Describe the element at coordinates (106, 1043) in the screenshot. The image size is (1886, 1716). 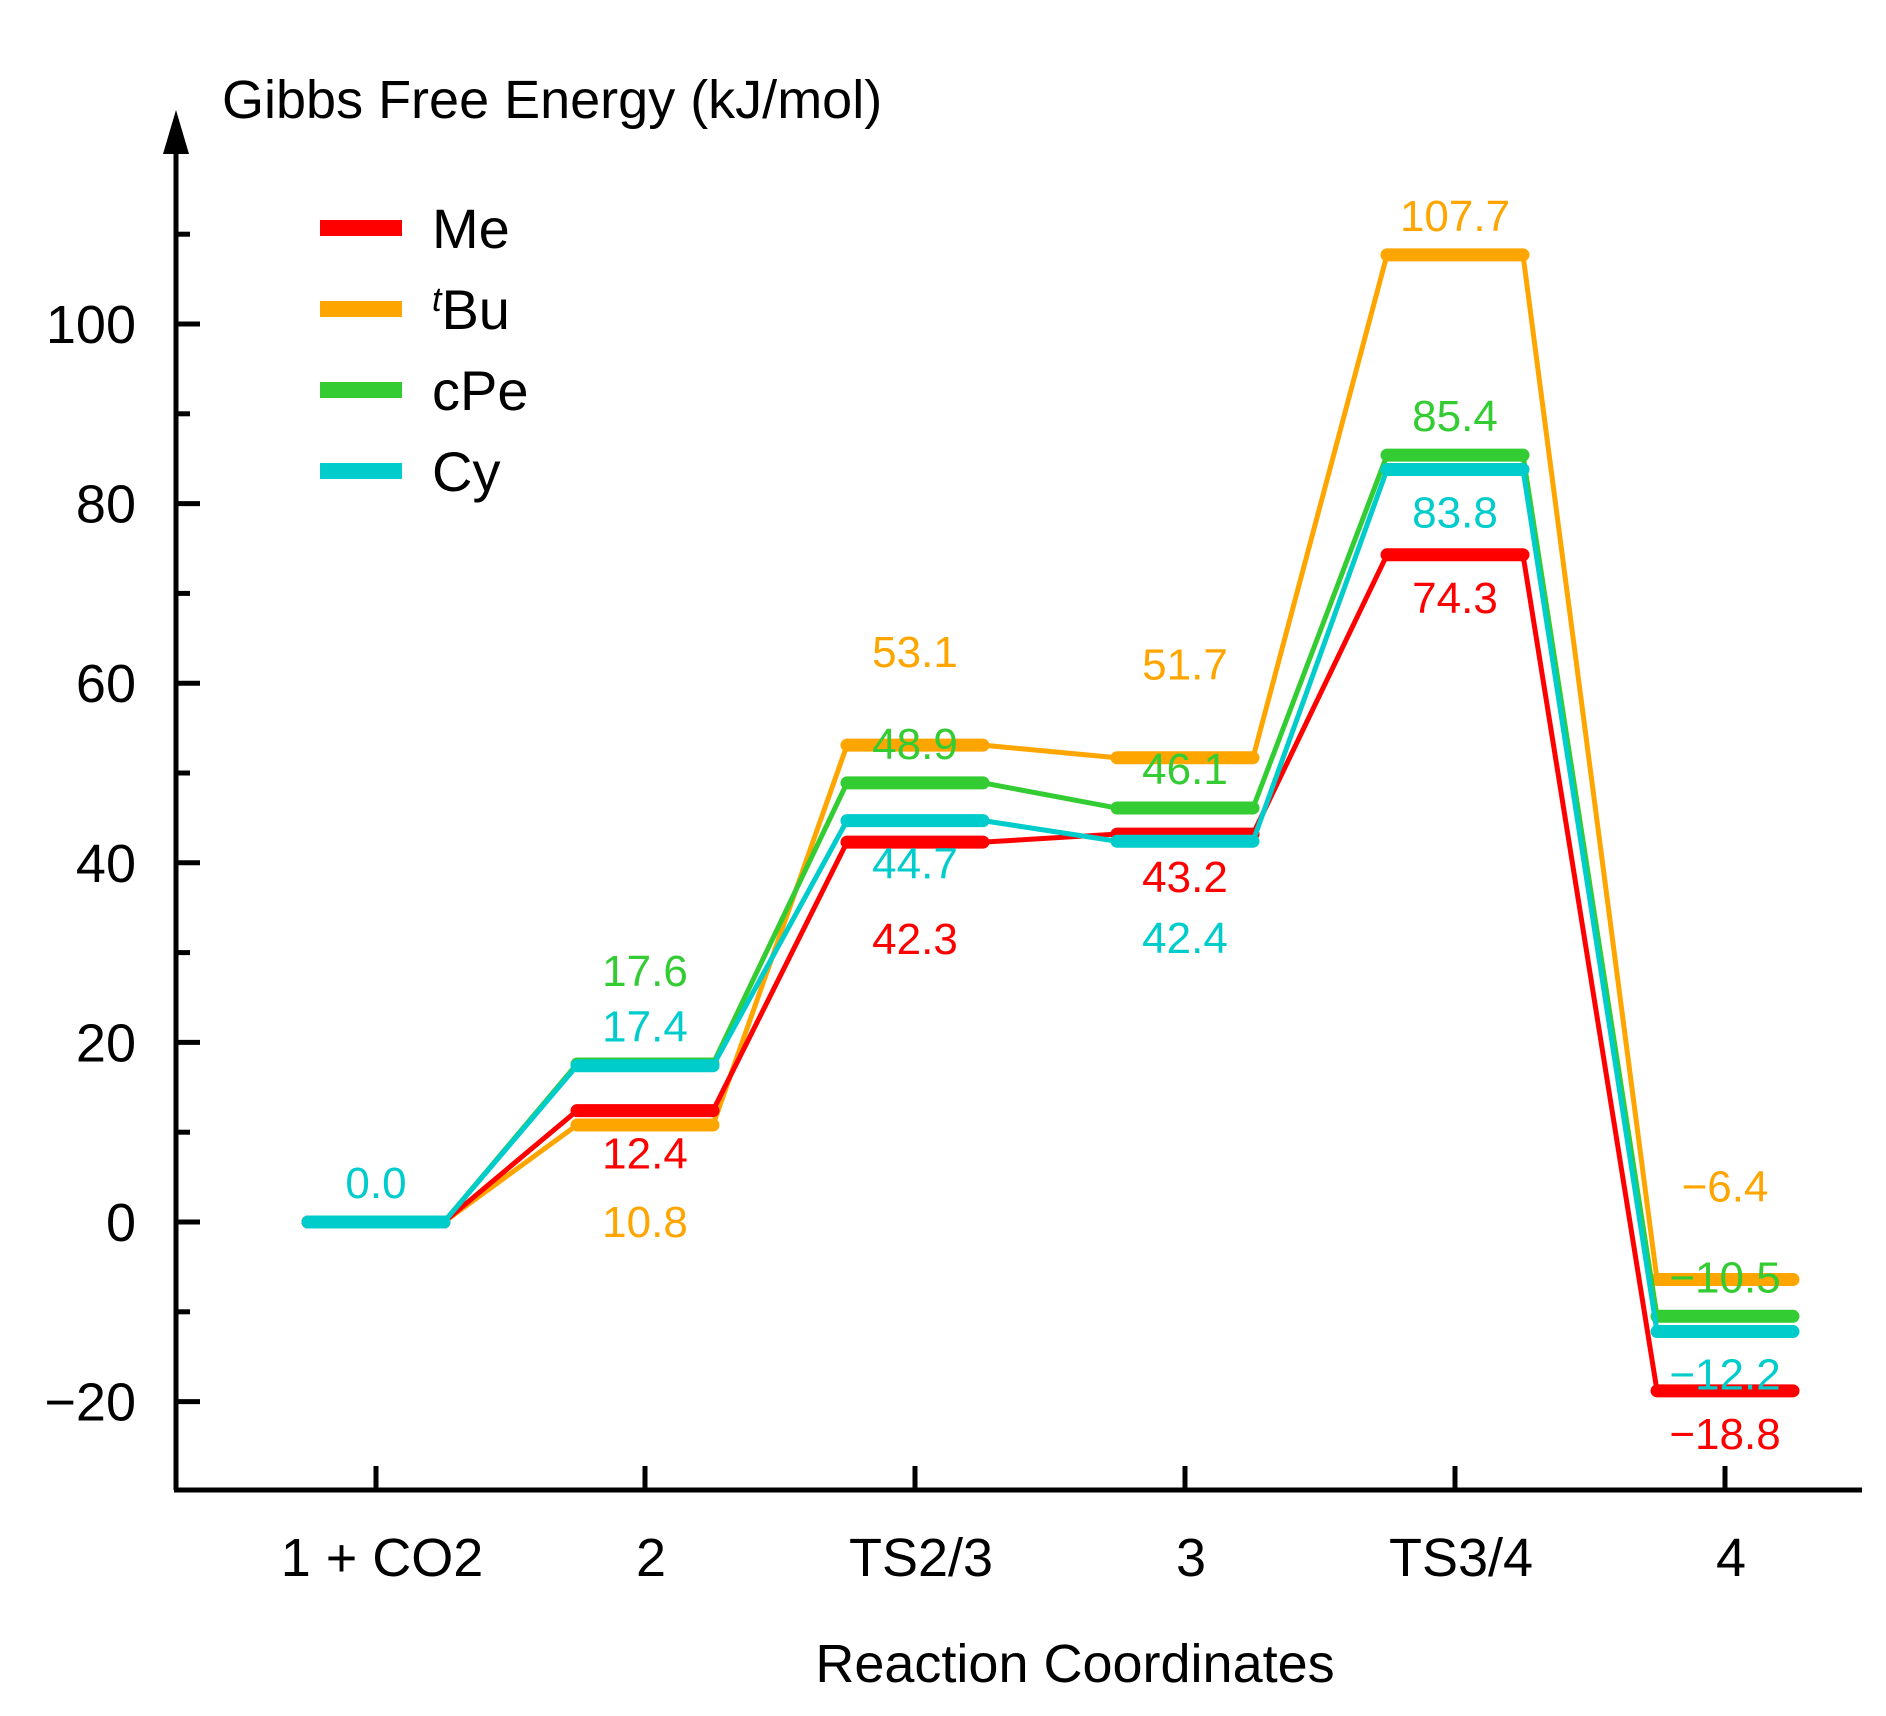
I see `y-tick-label: 20` at that location.